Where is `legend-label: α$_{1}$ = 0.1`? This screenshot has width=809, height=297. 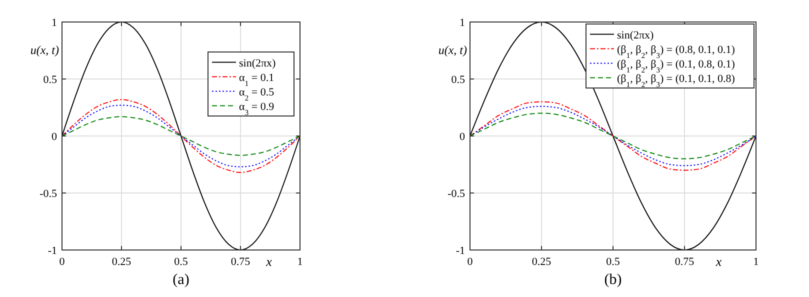
legend-label: α$_{1}$ = 0.1 is located at coordinates (256, 80).